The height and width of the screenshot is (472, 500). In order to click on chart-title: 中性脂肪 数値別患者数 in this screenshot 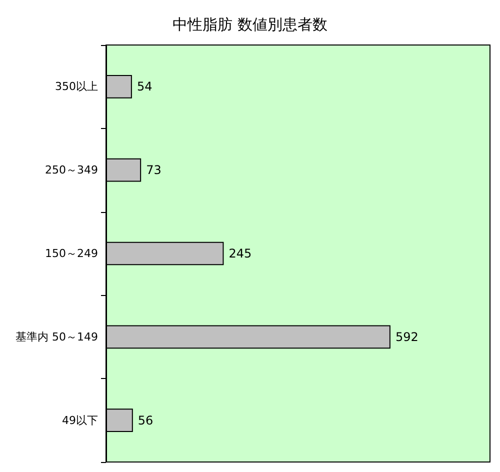, I will do `click(250, 25)`.